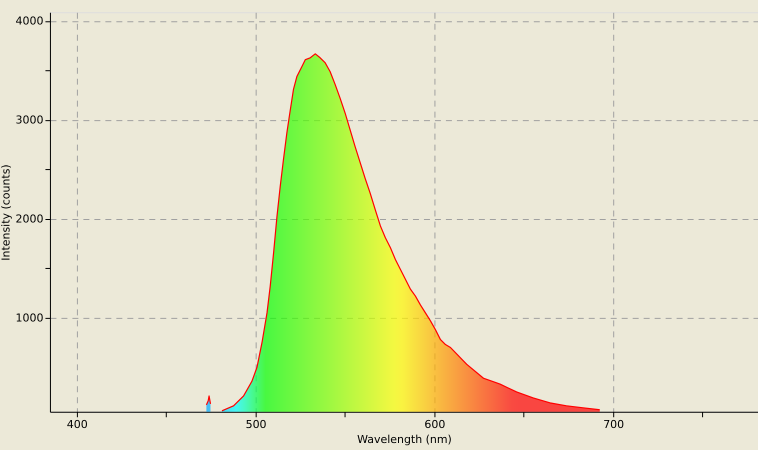 The image size is (758, 451). Describe the element at coordinates (613, 425) in the screenshot. I see `x-tick-label: 700` at that location.